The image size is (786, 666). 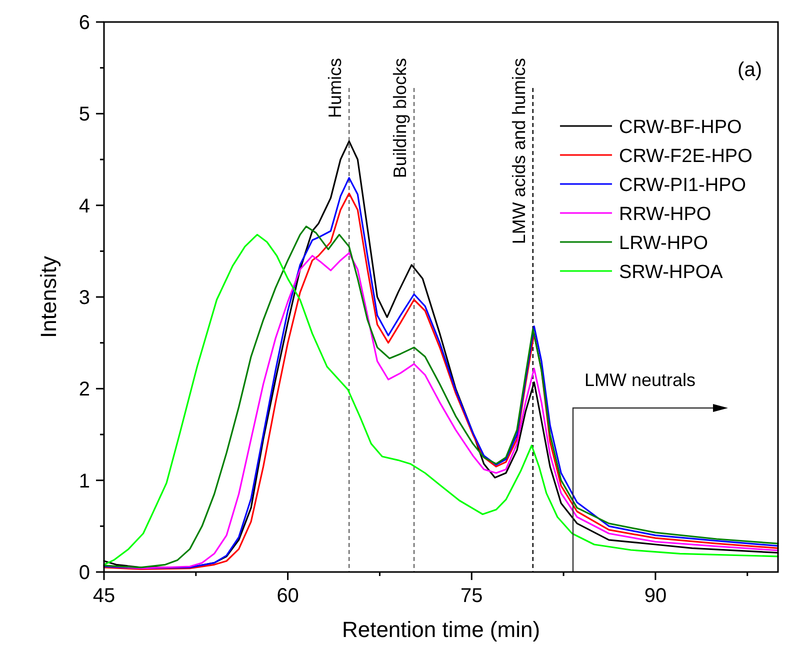 What do you see at coordinates (471, 596) in the screenshot?
I see `x-tick-label: 75` at bounding box center [471, 596].